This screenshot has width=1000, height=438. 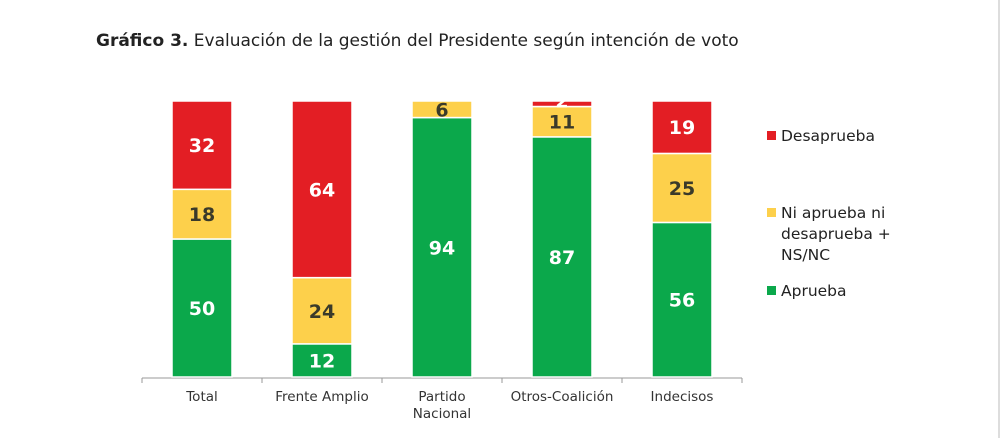 I want to click on data-label: 25, so click(x=682, y=189).